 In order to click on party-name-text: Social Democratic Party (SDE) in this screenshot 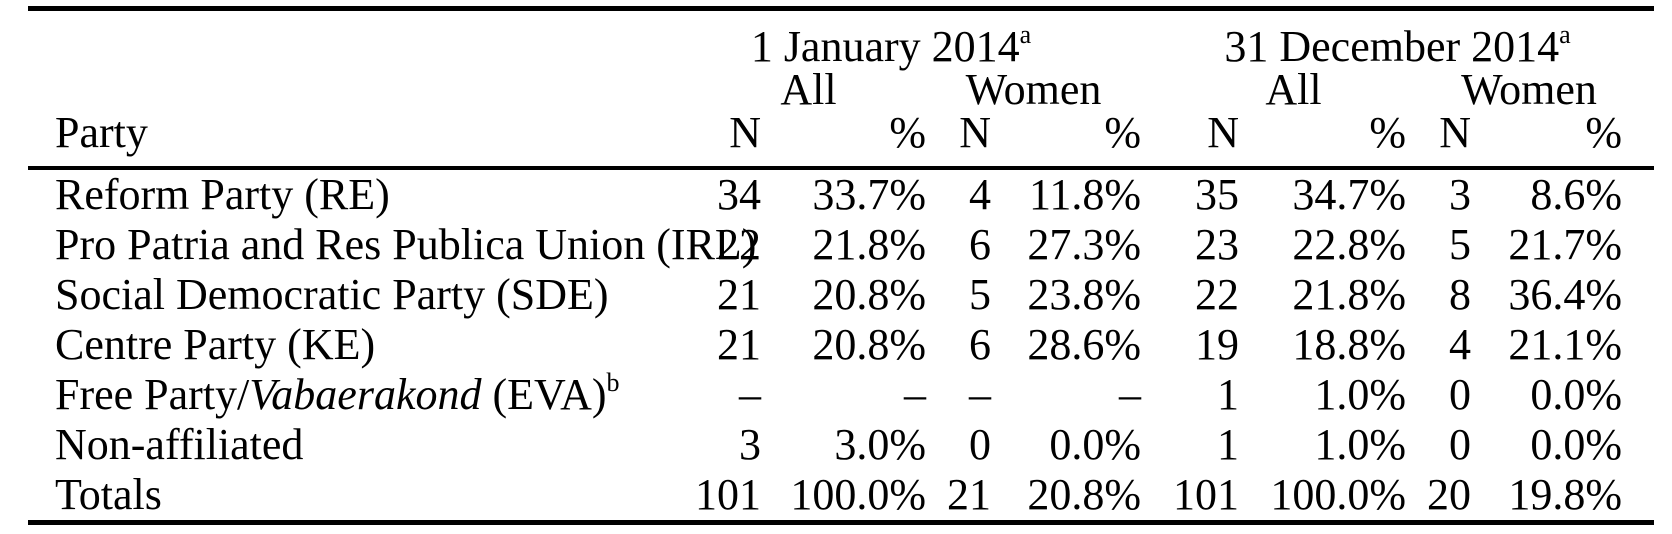, I will do `click(332, 294)`.